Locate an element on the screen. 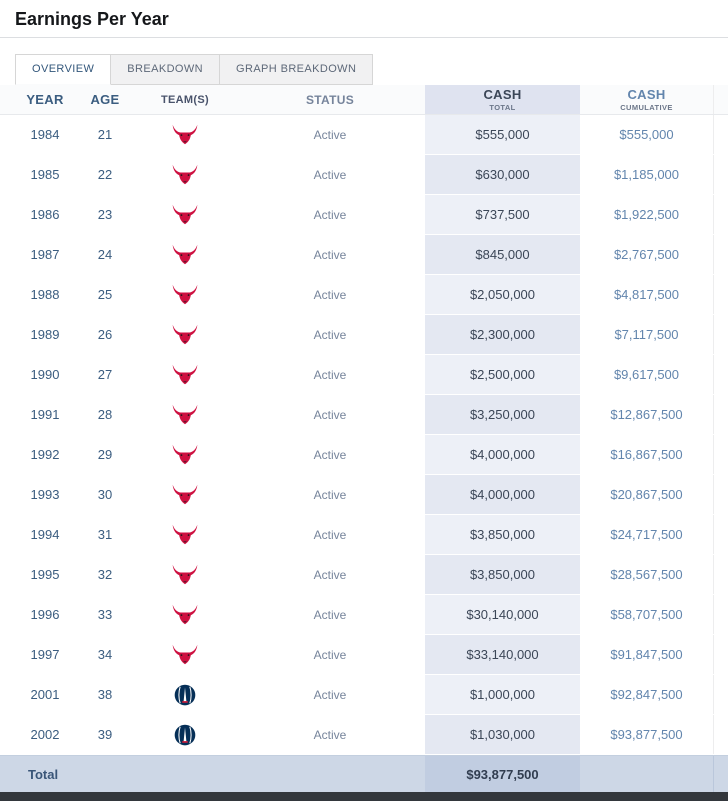 The height and width of the screenshot is (801, 728). age-cell: 34 is located at coordinates (105, 654).